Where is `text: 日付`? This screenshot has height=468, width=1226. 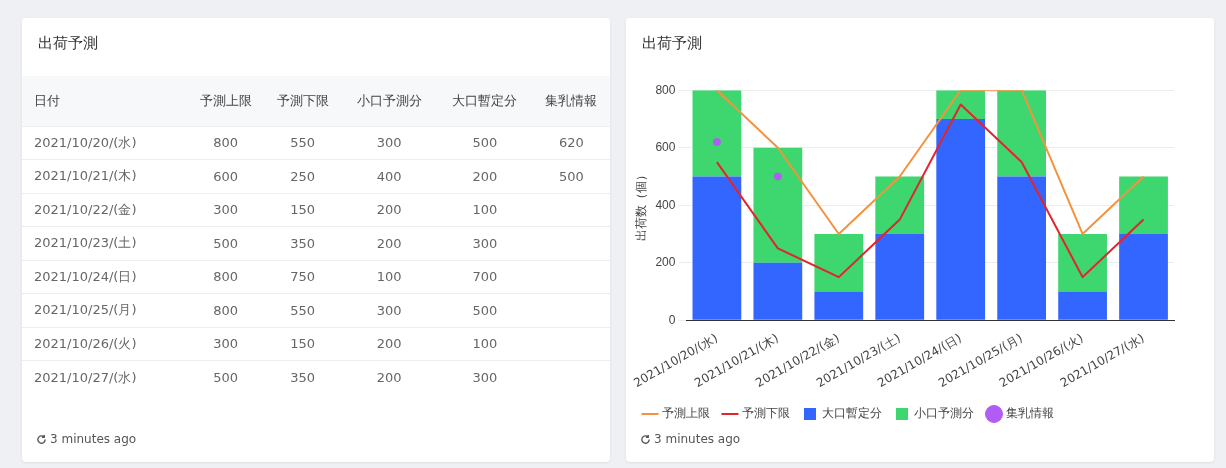
text: 日付 is located at coordinates (104, 101).